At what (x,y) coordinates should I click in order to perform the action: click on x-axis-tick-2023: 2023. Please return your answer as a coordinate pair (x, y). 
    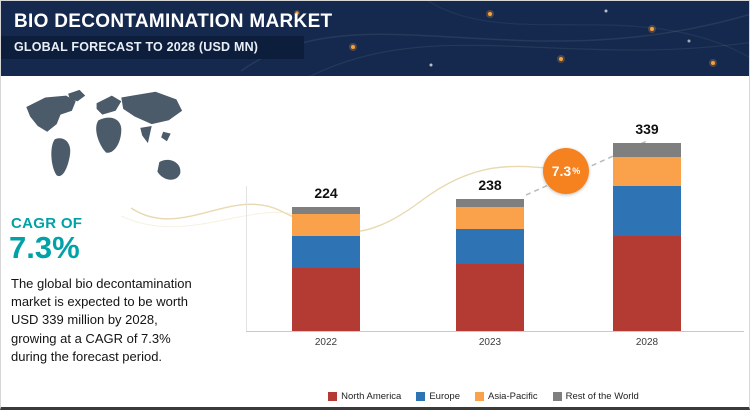
    Looking at the image, I should click on (490, 342).